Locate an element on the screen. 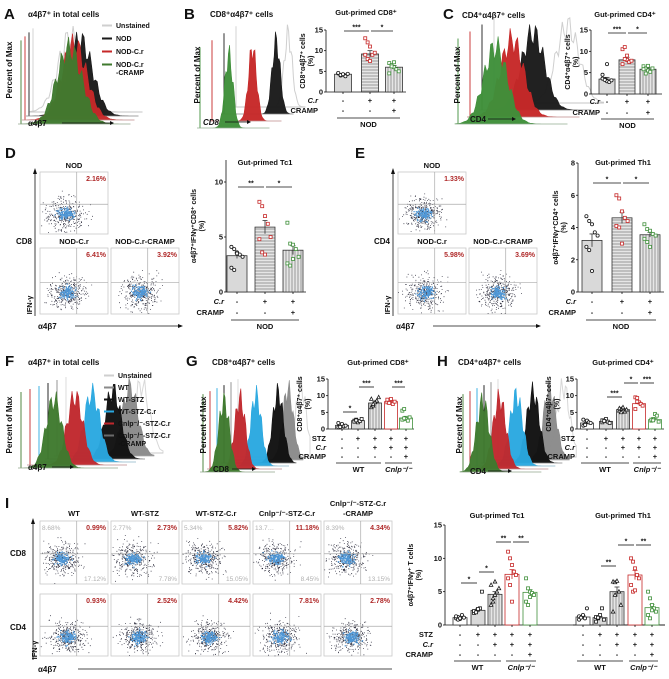  quadrant-percent: 2.77% is located at coordinates (122, 528).